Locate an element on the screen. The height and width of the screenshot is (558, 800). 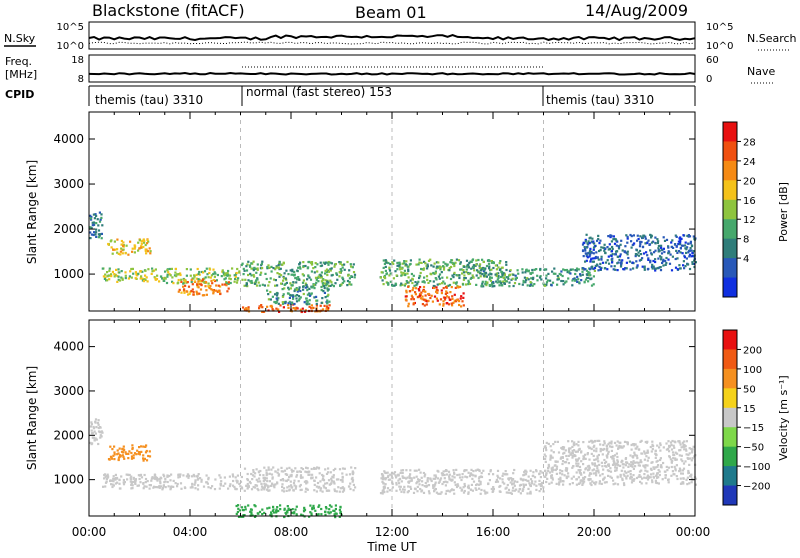
colorbar-swatch is located at coordinates (730, 417).